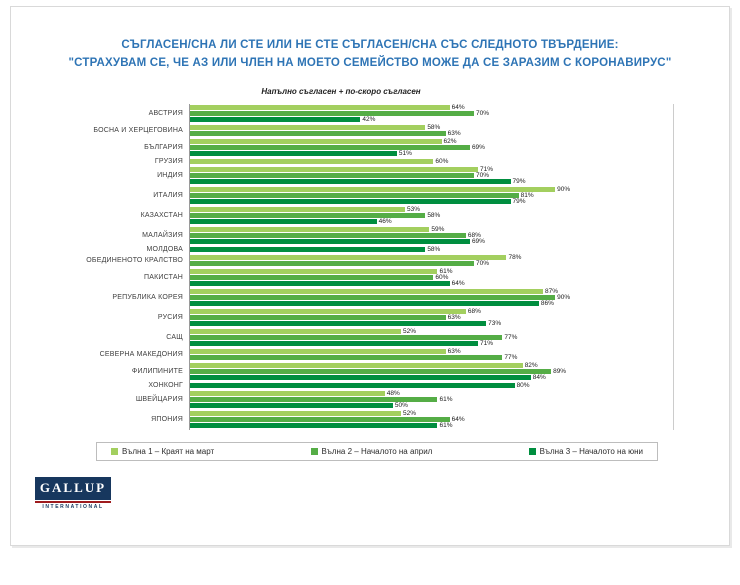 This screenshot has height=585, width=740. Describe the element at coordinates (163, 148) in the screenshot. I see `country-label: БЪЛГАРИЯ` at that location.